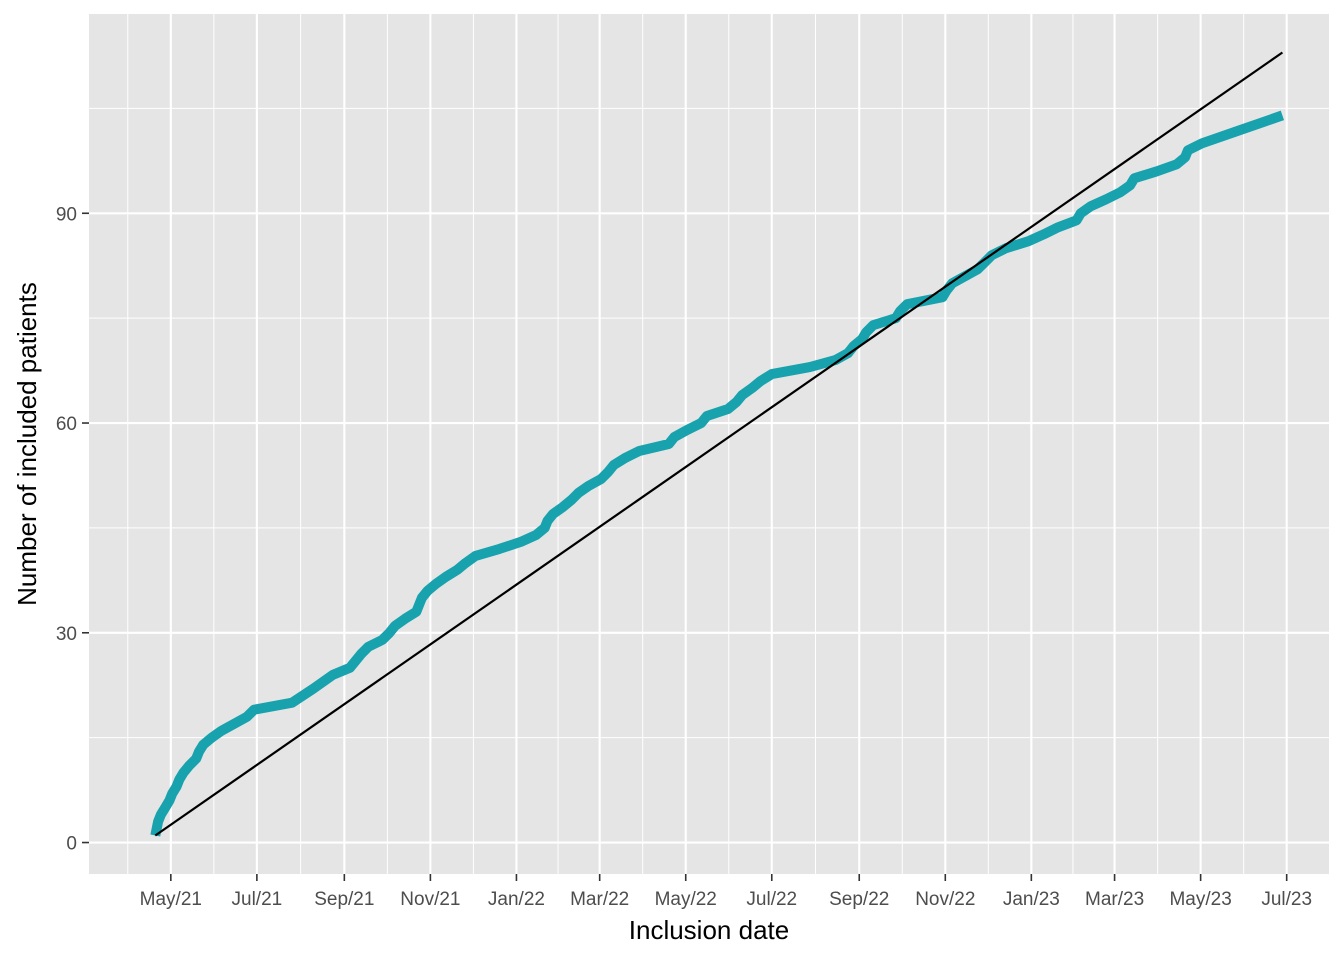 Image resolution: width=1344 pixels, height=960 pixels. What do you see at coordinates (66, 634) in the screenshot?
I see `y-tick-label: 30` at bounding box center [66, 634].